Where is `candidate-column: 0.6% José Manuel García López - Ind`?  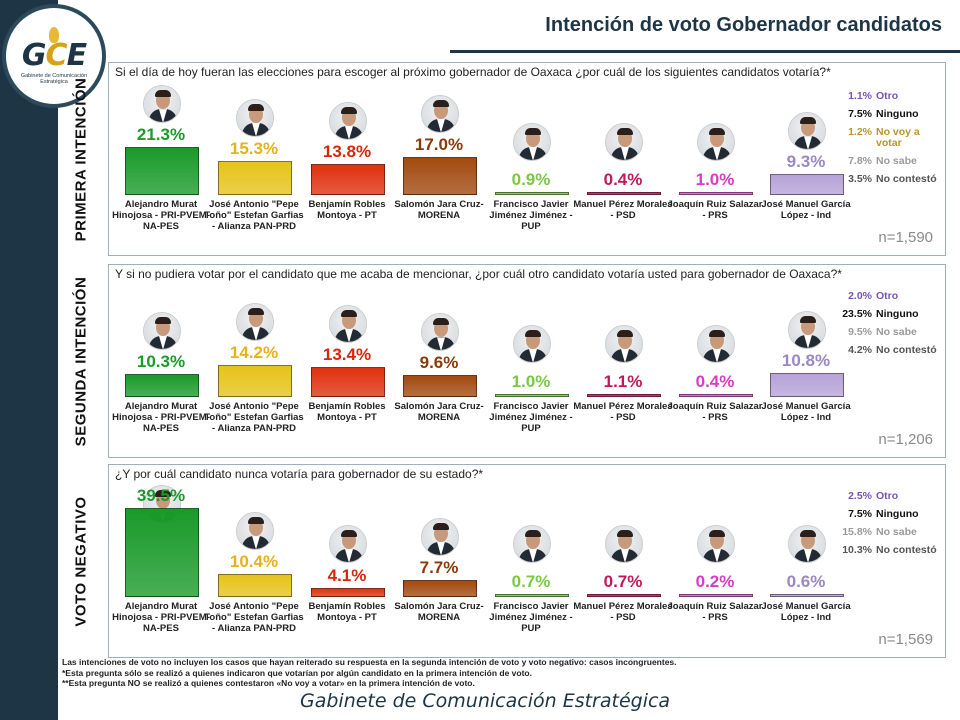
candidate-column: 0.6% José Manuel García López - Ind is located at coordinates (806, 562).